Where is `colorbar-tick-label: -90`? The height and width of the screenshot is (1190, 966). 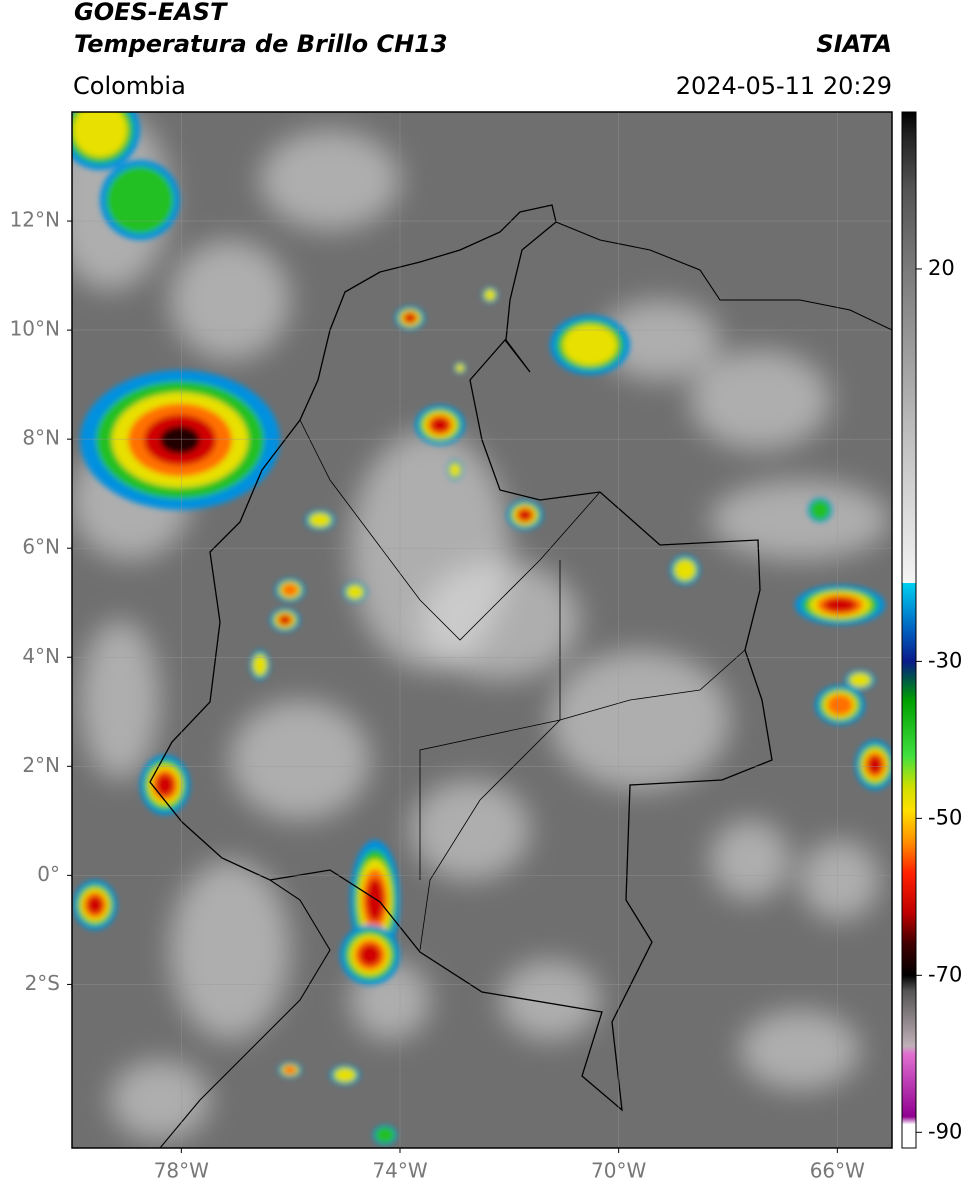
colorbar-tick-label: -90 is located at coordinates (945, 1131).